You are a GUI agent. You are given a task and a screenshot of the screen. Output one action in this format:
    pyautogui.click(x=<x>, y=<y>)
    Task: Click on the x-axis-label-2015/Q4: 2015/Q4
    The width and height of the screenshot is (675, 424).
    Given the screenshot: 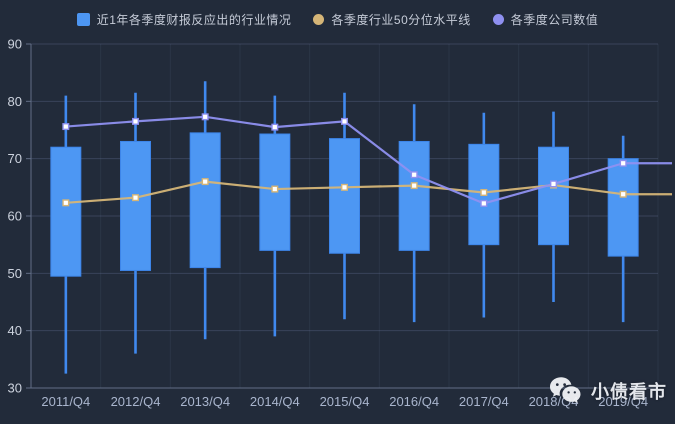 What is the action you would take?
    pyautogui.click(x=345, y=401)
    